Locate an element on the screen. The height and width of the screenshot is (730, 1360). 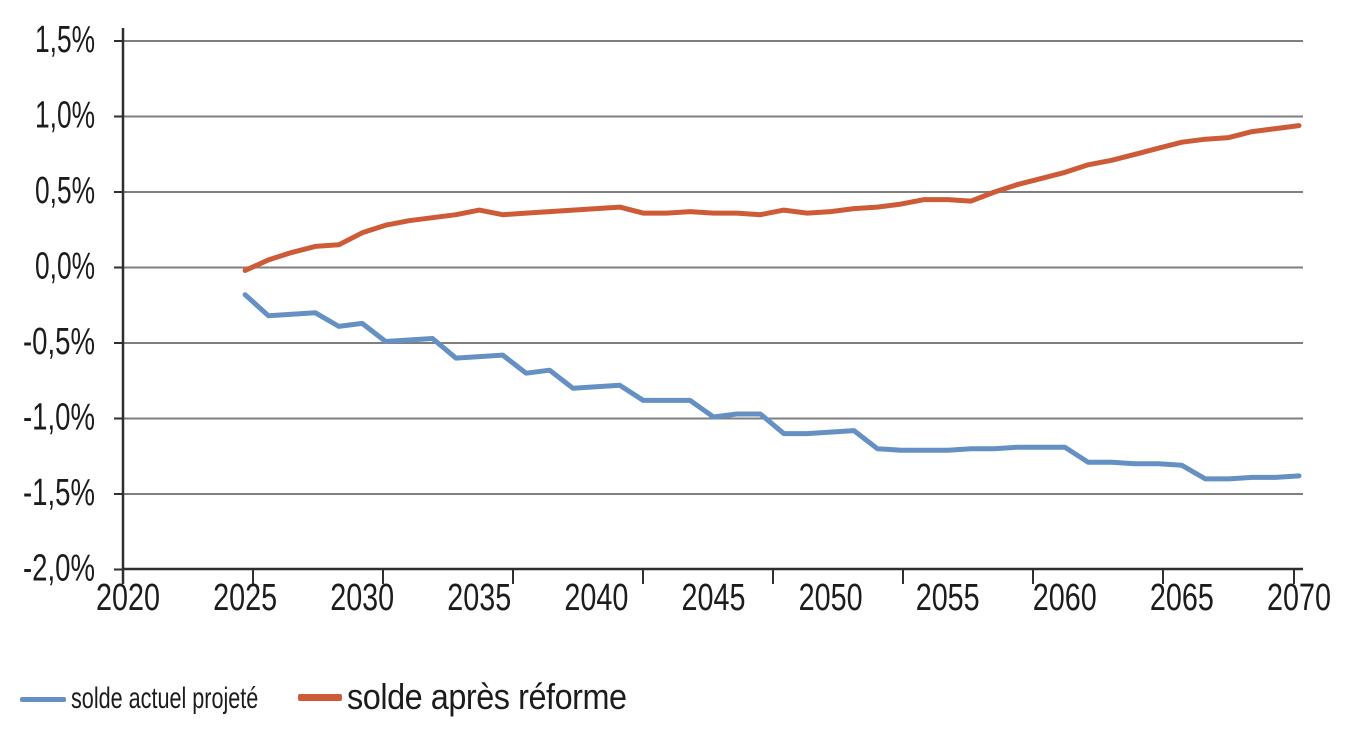
y-axis-label-0,5%: 0,5% is located at coordinates (65, 191).